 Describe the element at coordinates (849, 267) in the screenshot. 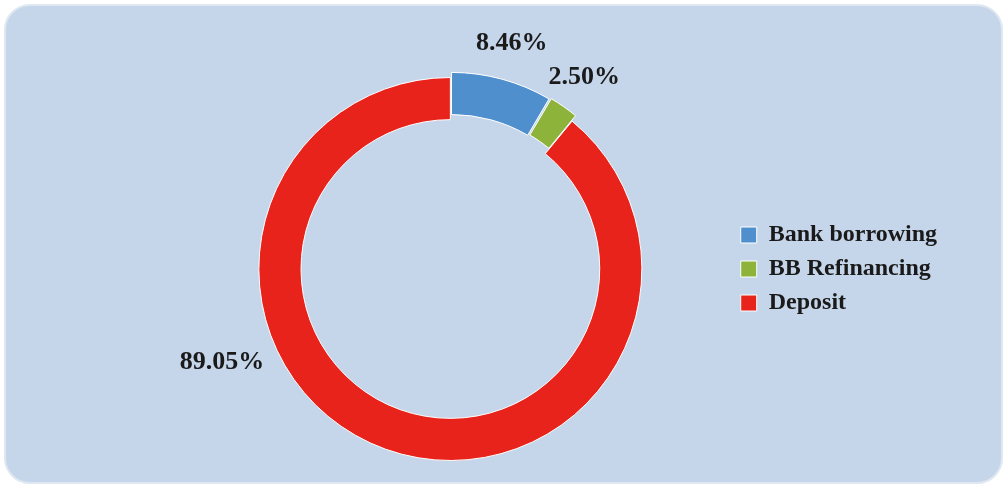

I see `legend-label: BB Refinancing` at that location.